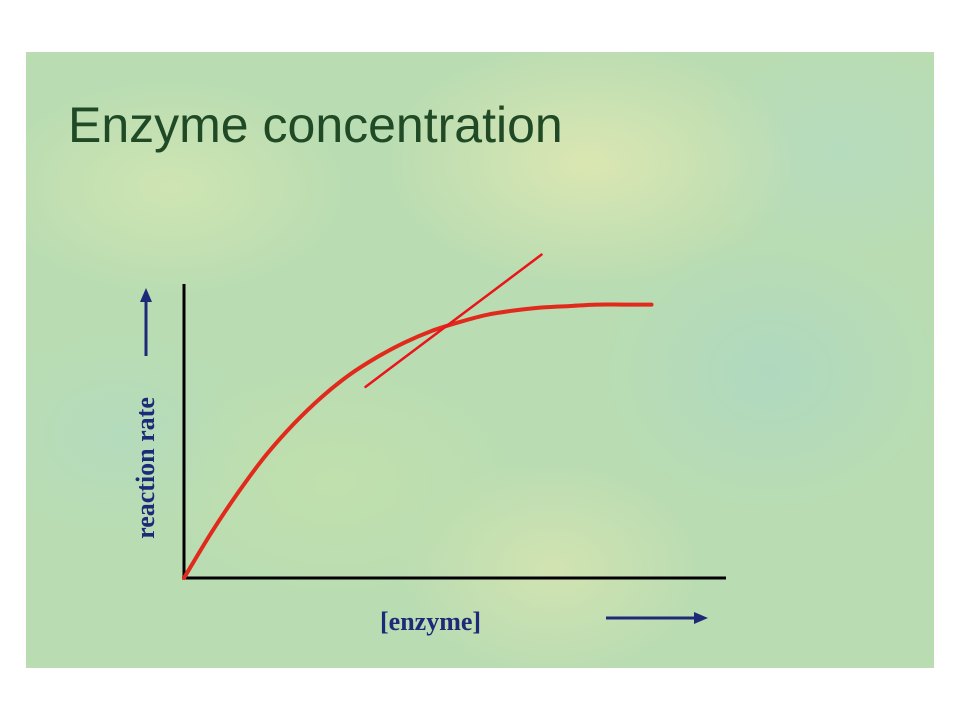 Image resolution: width=960 pixels, height=720 pixels. What do you see at coordinates (145, 468) in the screenshot?
I see `y-axis-label: reaction rate` at bounding box center [145, 468].